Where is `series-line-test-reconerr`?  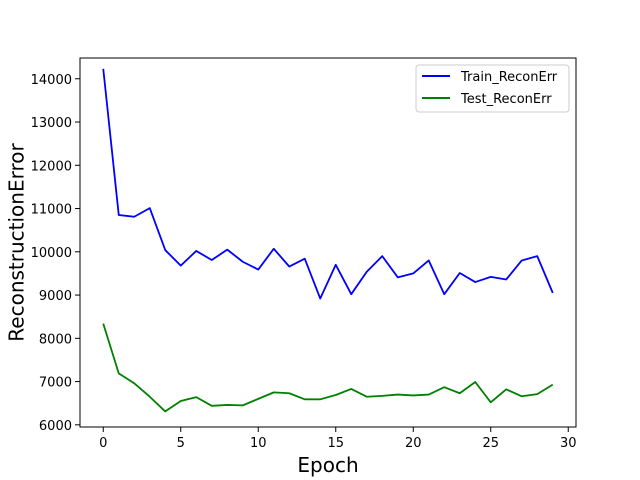
series-line-test-reconerr is located at coordinates (328, 368).